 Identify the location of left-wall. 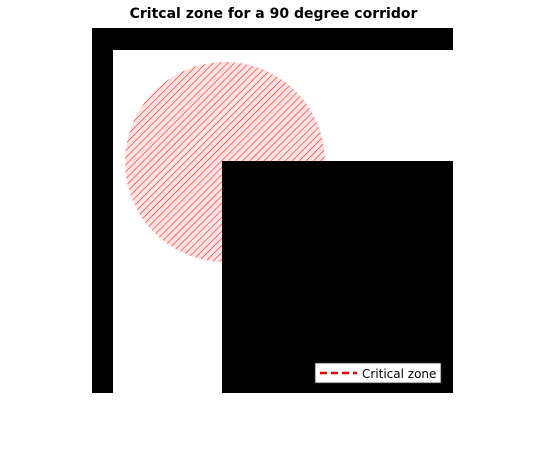
(102, 210).